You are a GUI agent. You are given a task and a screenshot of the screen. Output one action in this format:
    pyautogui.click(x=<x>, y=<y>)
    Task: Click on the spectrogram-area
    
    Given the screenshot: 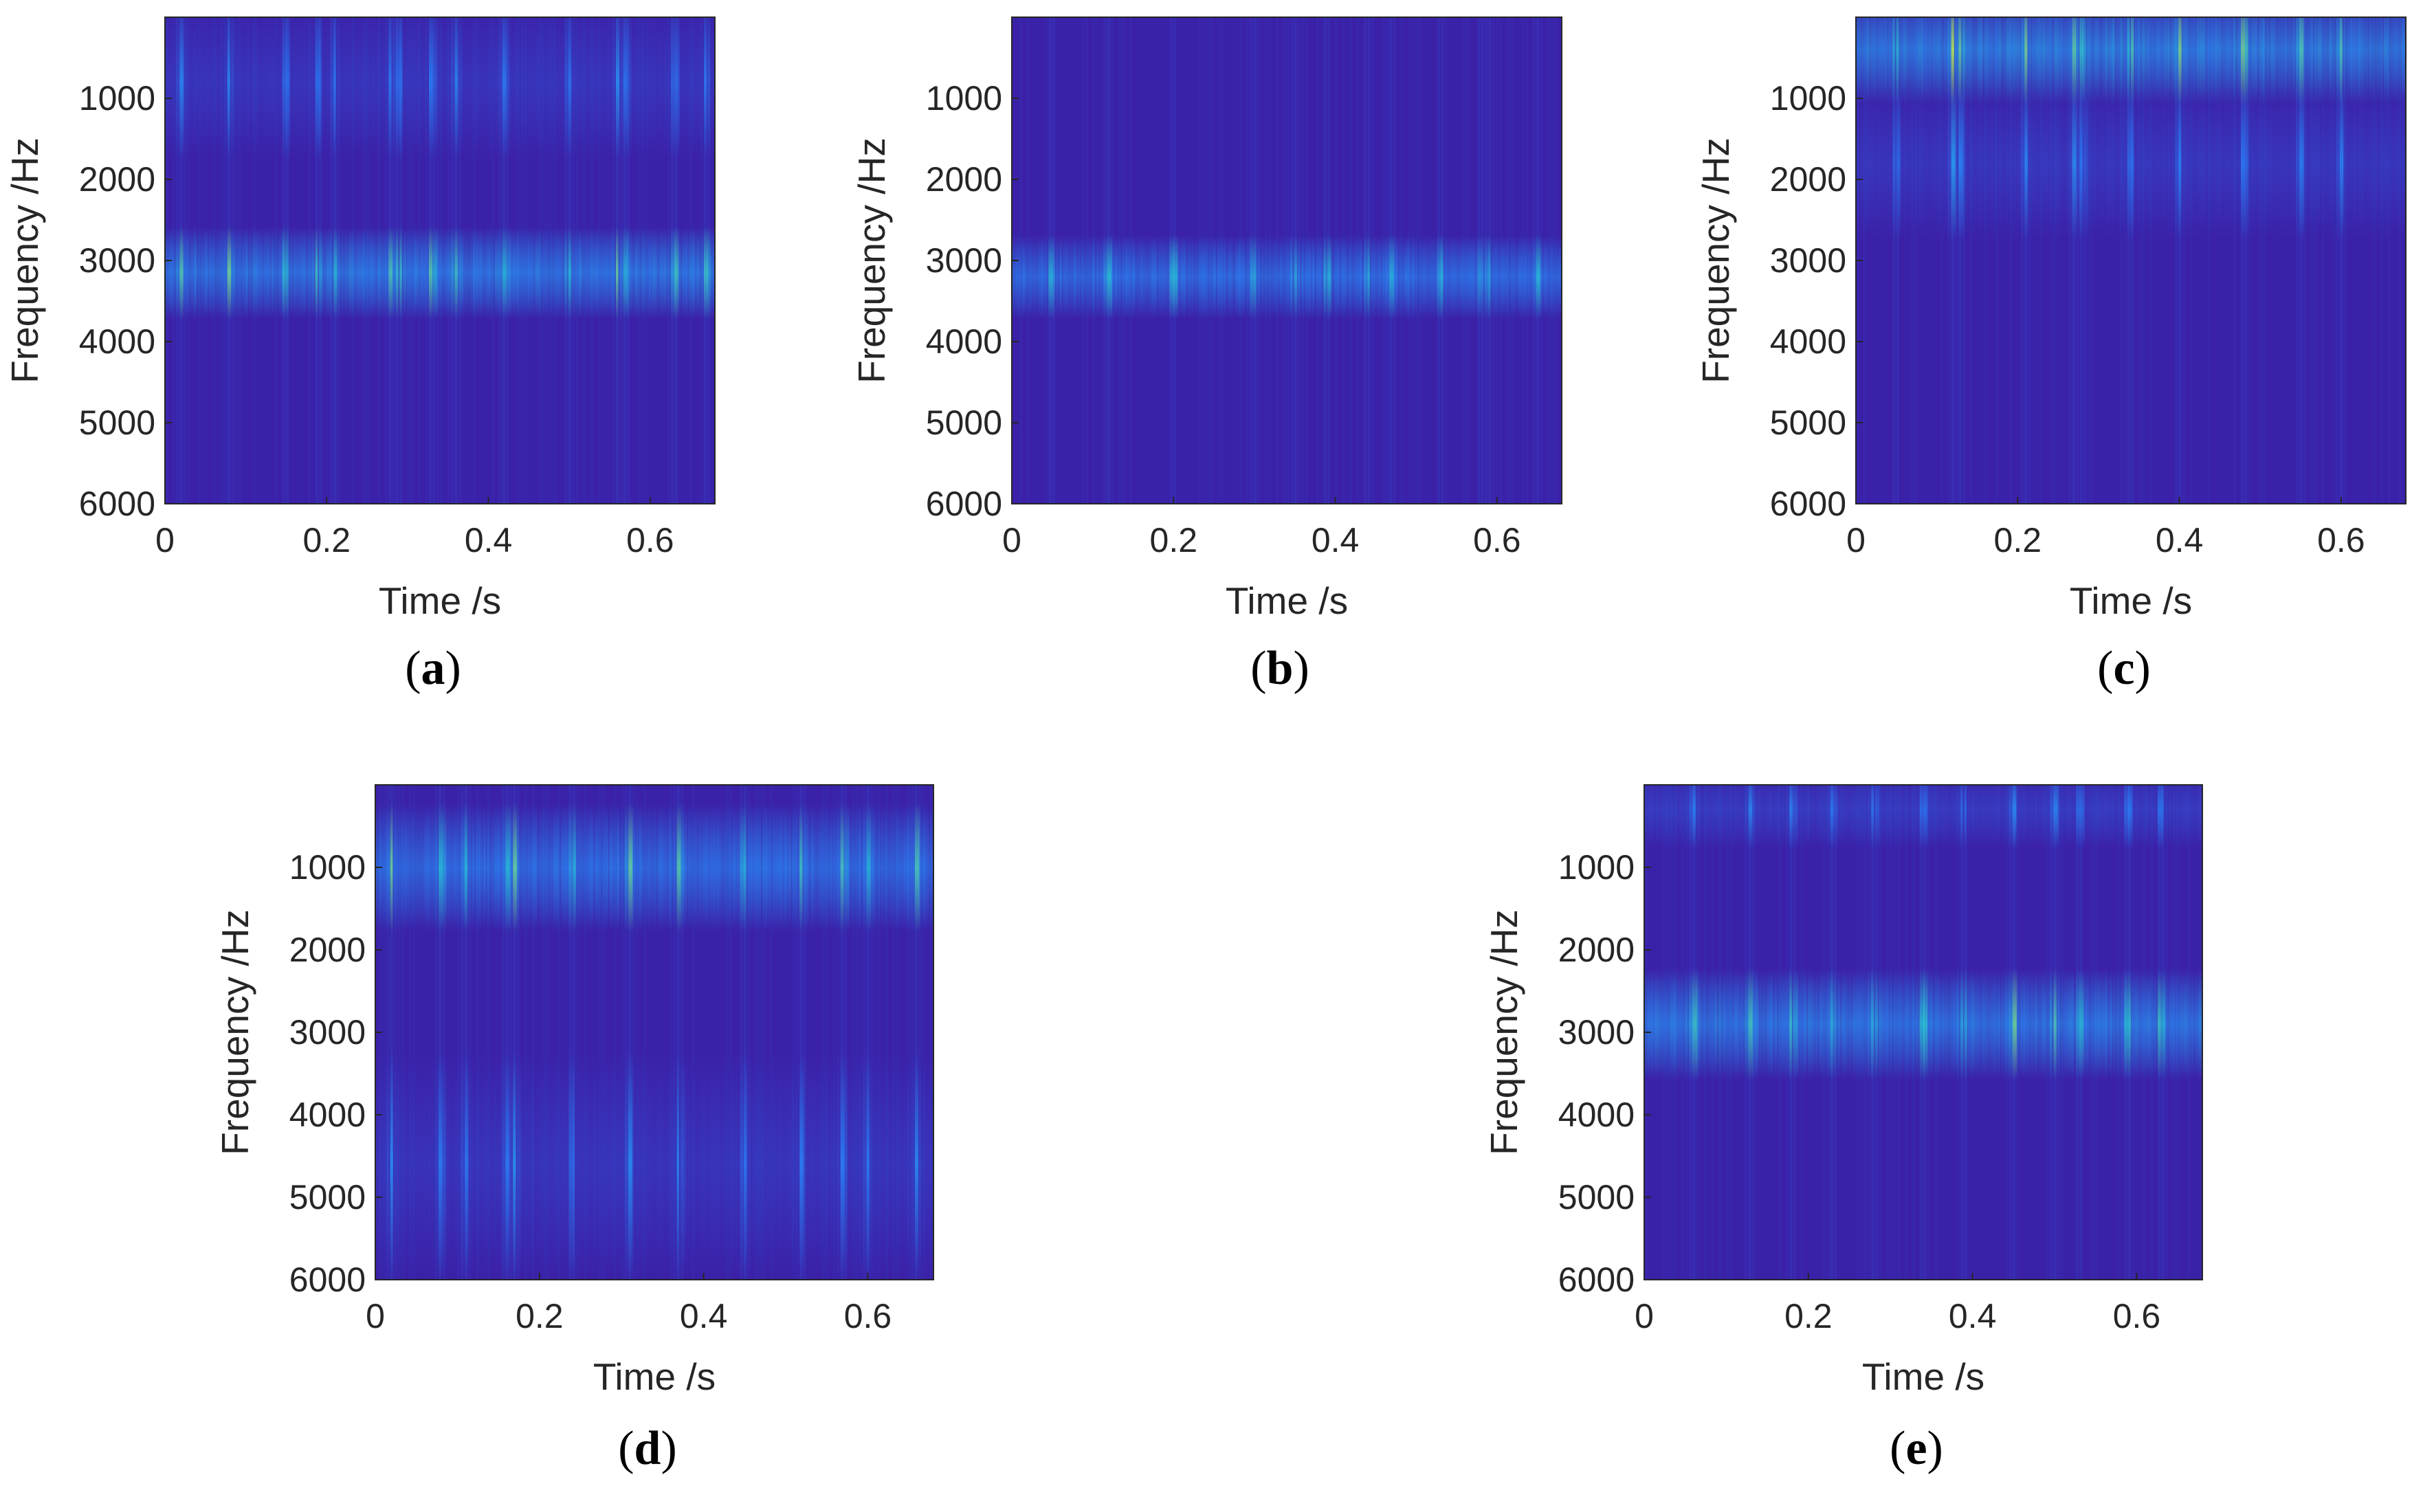 What is the action you would take?
    pyautogui.click(x=1923, y=1032)
    